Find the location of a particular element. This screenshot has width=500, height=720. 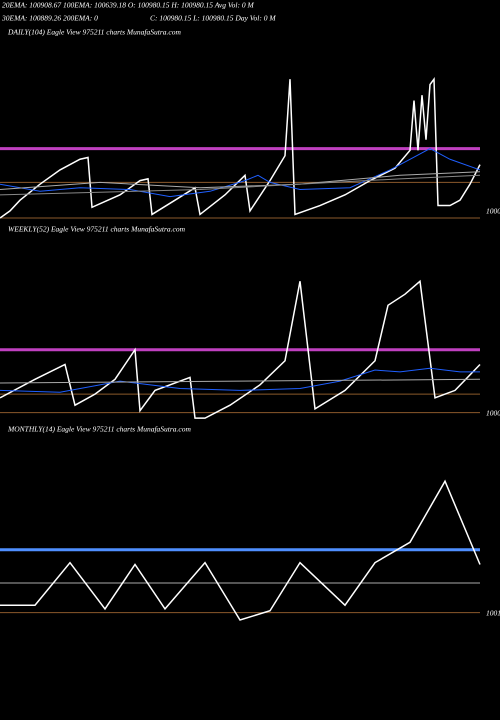

header-line: C: 100980.15 L: 100980.15 Day Vol: 0 M is located at coordinates (213, 18).